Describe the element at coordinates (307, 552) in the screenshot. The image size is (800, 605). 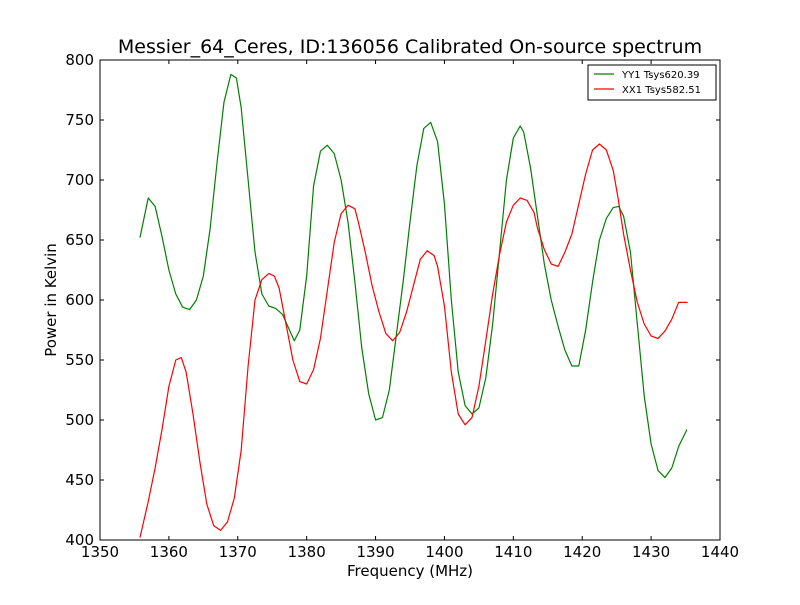
I see `x-tick-label: 1380` at that location.